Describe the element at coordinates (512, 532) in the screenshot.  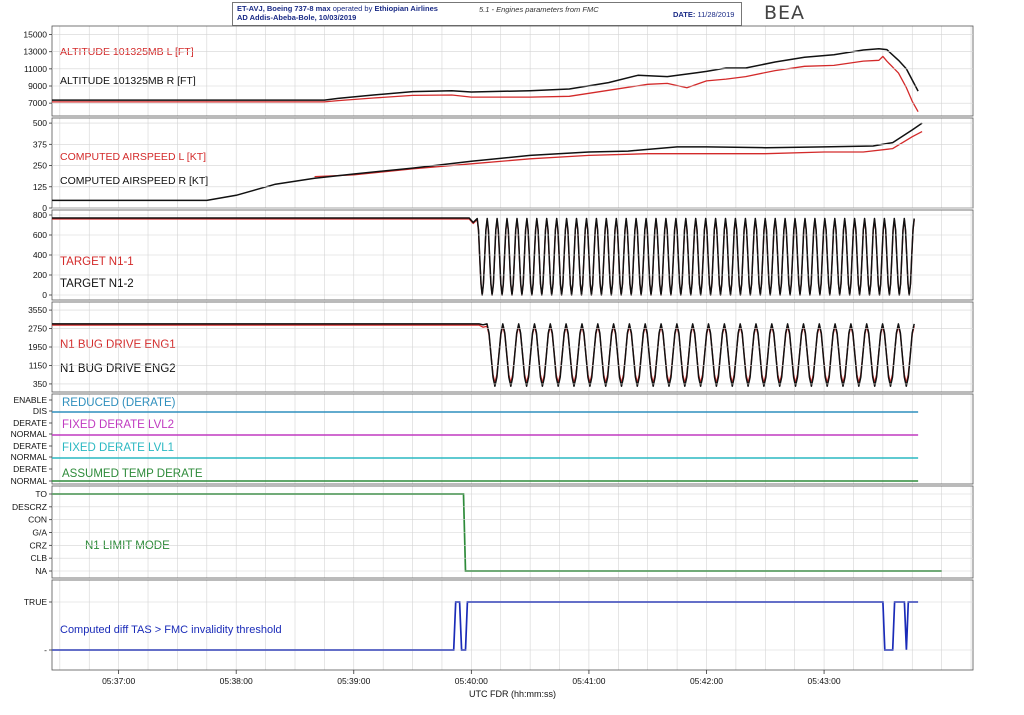
I see `panel-frame-n1_limit_mode` at that location.